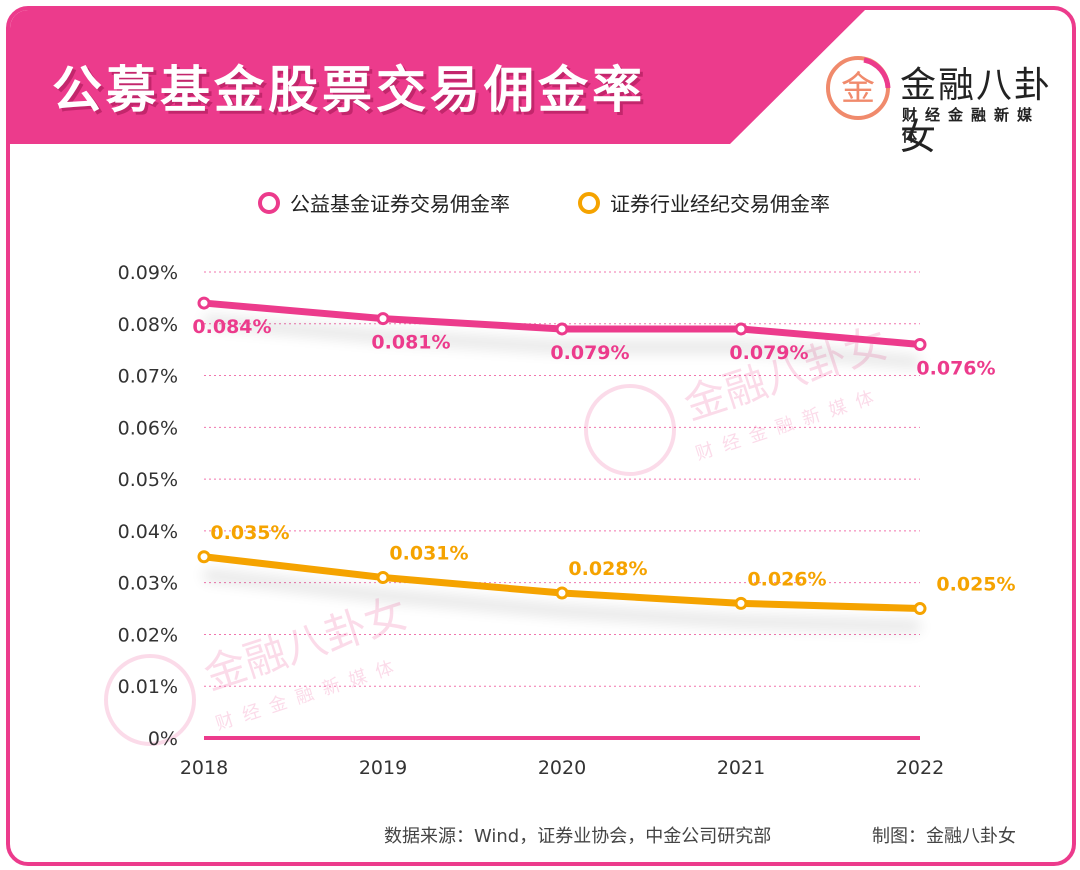 The image size is (1080, 870). I want to click on legend-marker-pink-icon, so click(269, 202).